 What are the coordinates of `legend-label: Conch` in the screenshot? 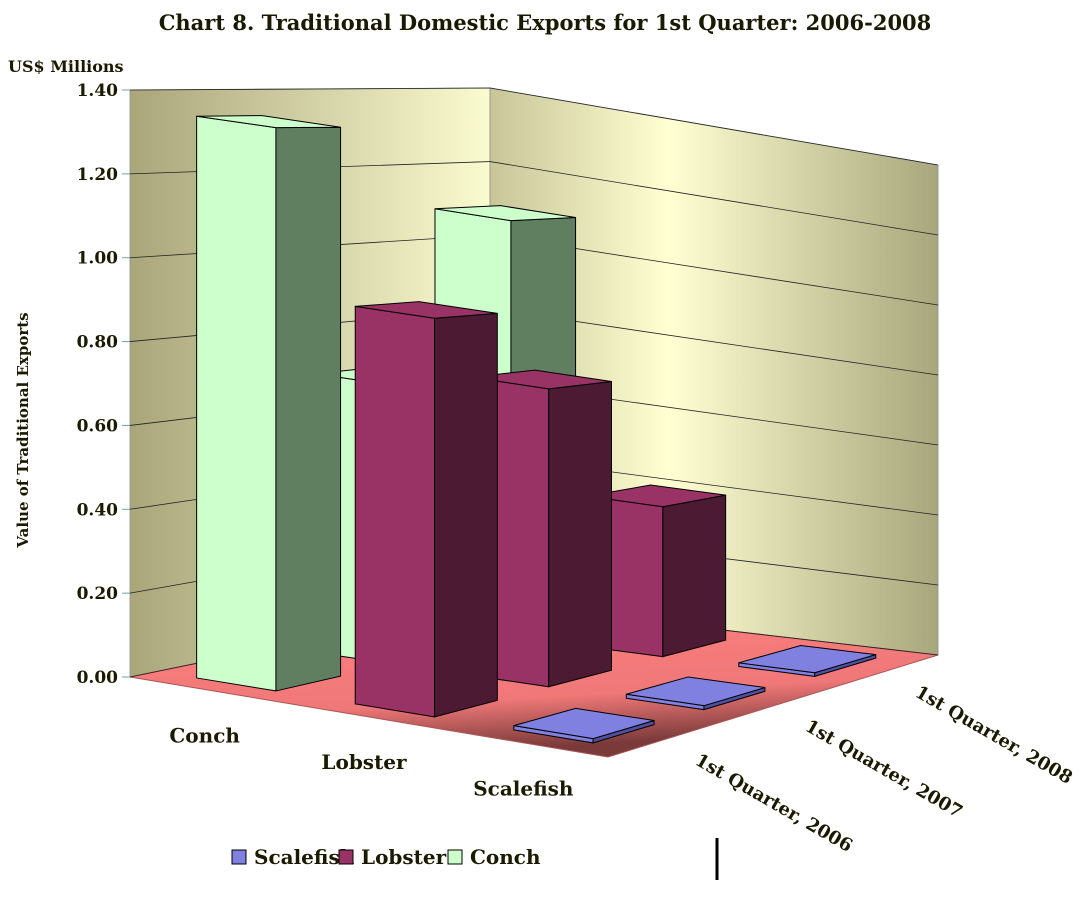 It's located at (505, 857).